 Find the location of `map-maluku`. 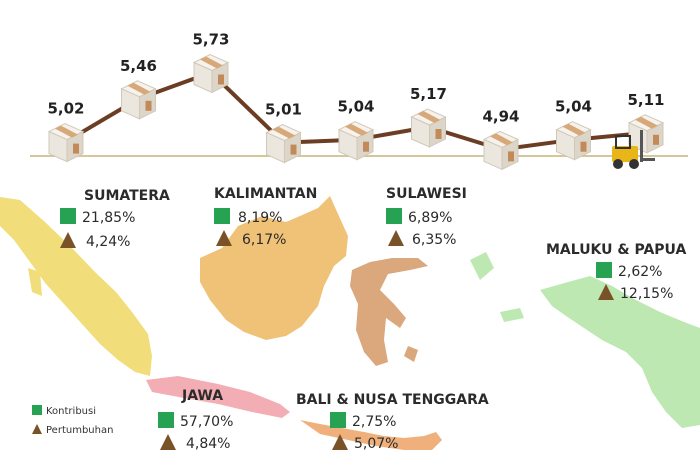

map-maluku is located at coordinates (482, 266).